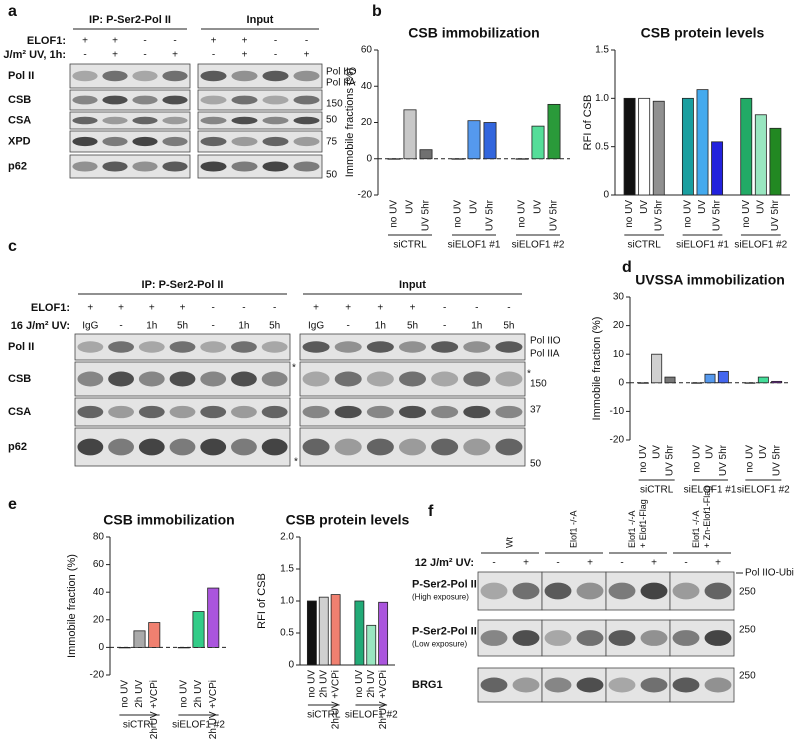 The width and height of the screenshot is (800, 750). I want to click on panel-label: c, so click(12, 246).